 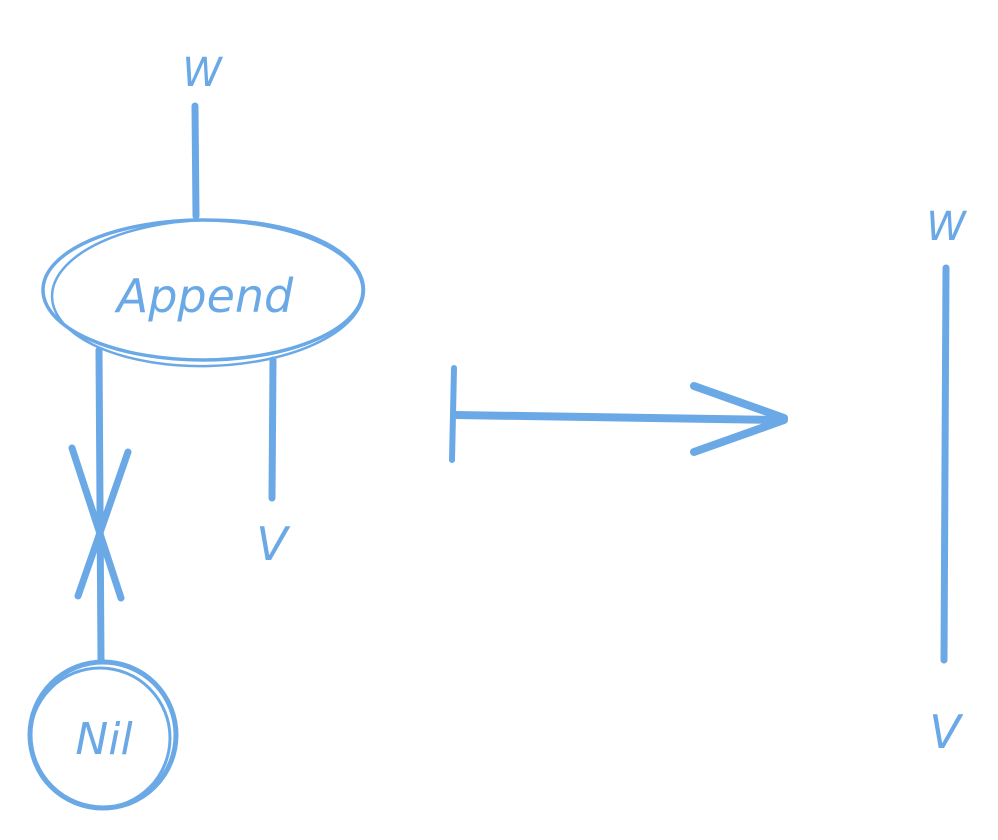 What do you see at coordinates (195, 161) in the screenshot?
I see `left-top-wire` at bounding box center [195, 161].